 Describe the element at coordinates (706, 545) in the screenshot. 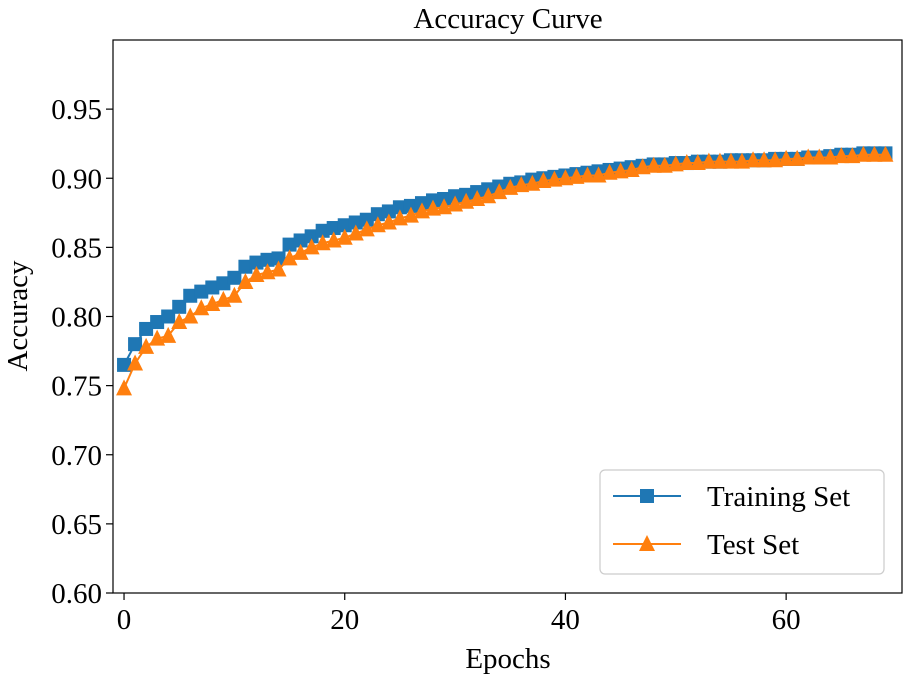

I see `legend-entry-test: Test Set` at that location.